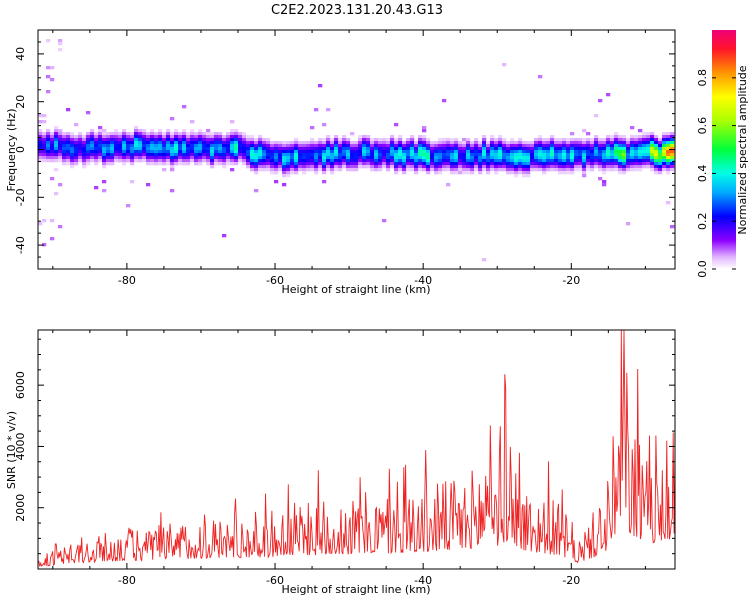  Describe the element at coordinates (20, 245) in the screenshot. I see `y-tick-label: -40` at that location.